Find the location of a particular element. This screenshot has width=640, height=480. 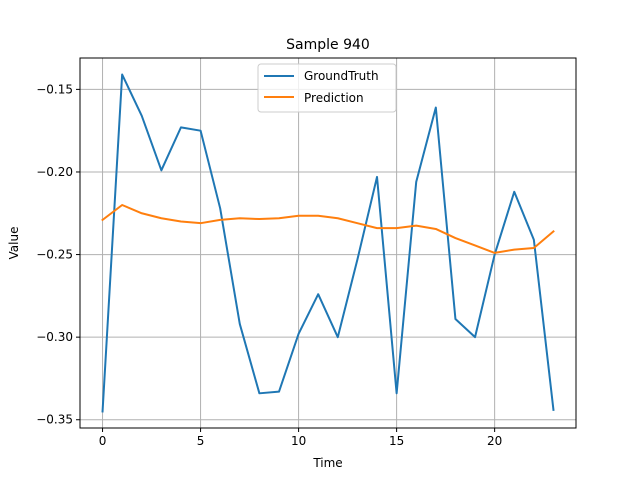

x-axis-label: Time is located at coordinates (327, 463).